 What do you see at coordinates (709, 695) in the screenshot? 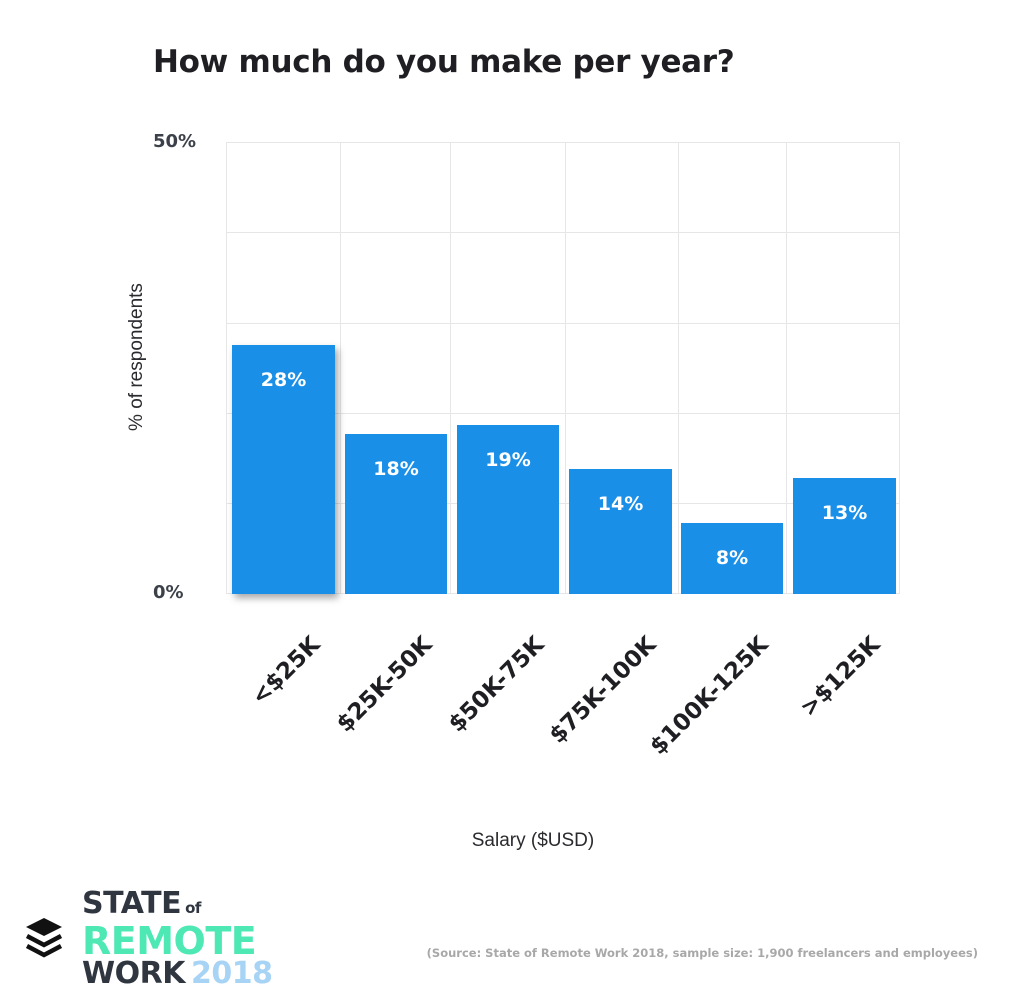
I see `x-tick-100k-125k: $100K-125K` at bounding box center [709, 695].